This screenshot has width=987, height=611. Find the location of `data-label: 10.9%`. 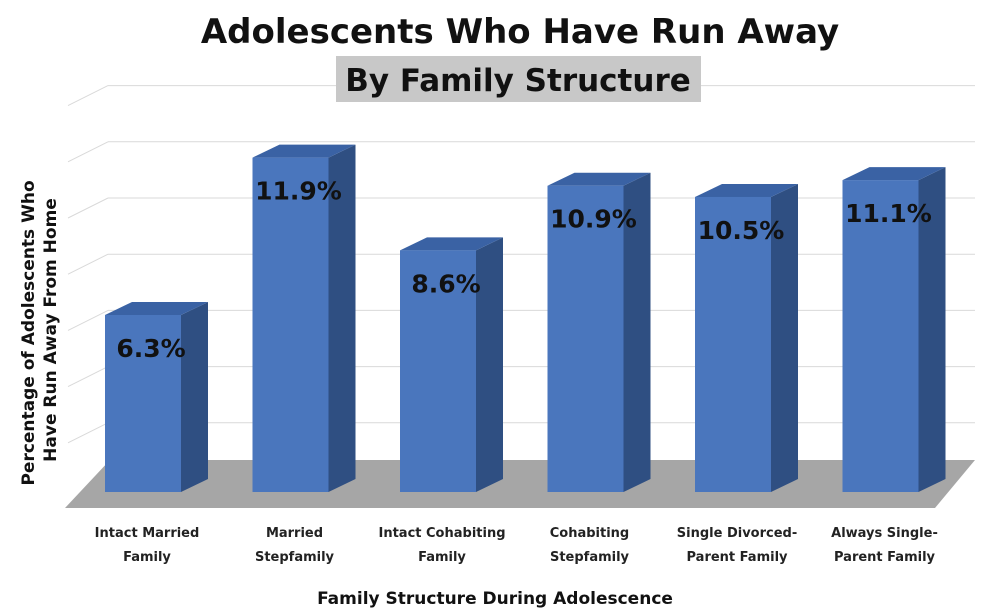

data-label: 10.9% is located at coordinates (593, 219).